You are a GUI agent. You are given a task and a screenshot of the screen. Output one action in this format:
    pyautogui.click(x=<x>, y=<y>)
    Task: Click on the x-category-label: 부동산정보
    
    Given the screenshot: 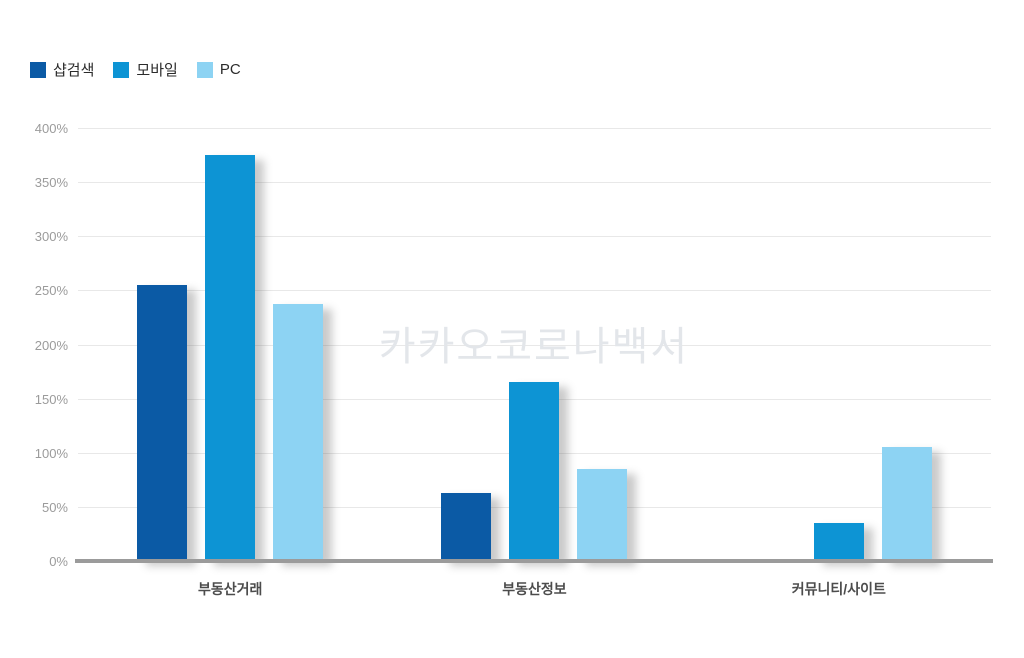 What is the action you would take?
    pyautogui.click(x=534, y=589)
    